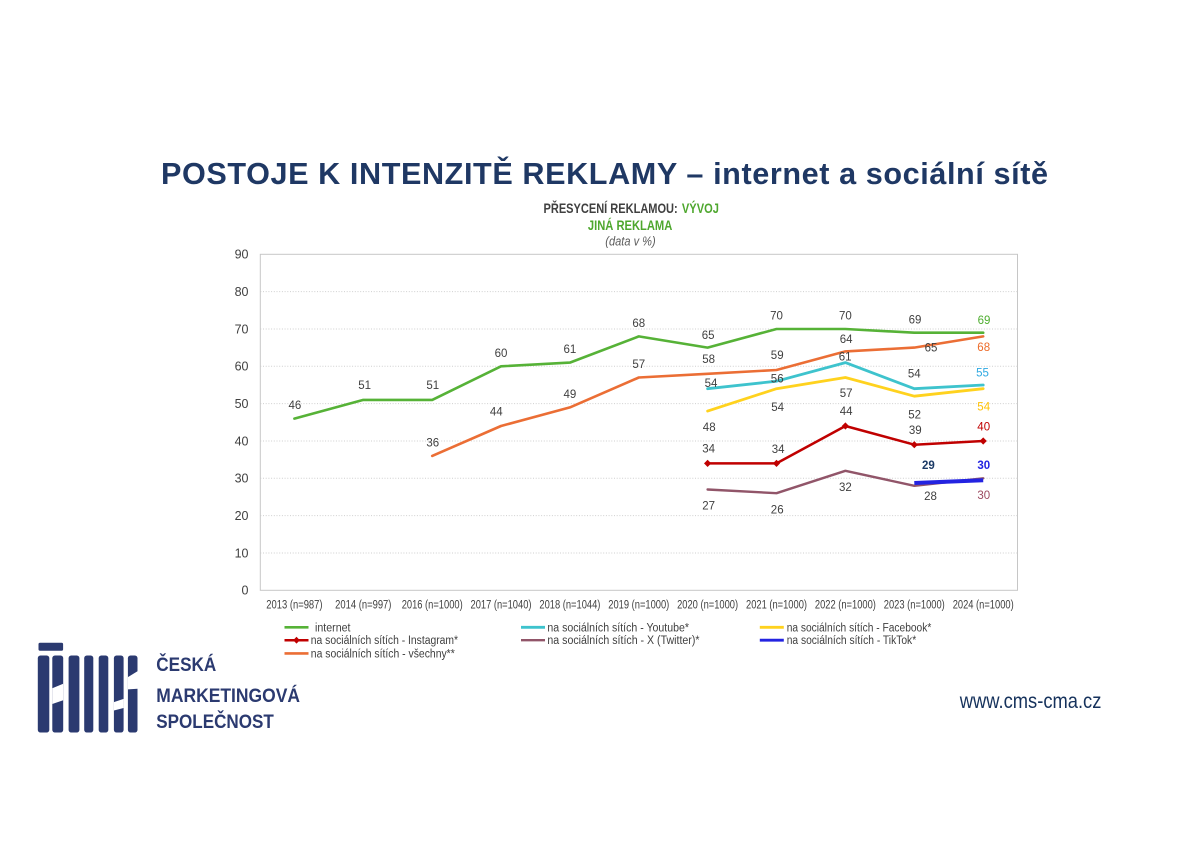 The width and height of the screenshot is (1200, 847). Describe the element at coordinates (1030, 701) in the screenshot. I see `svg-text: www.cms-cma.cz` at that location.